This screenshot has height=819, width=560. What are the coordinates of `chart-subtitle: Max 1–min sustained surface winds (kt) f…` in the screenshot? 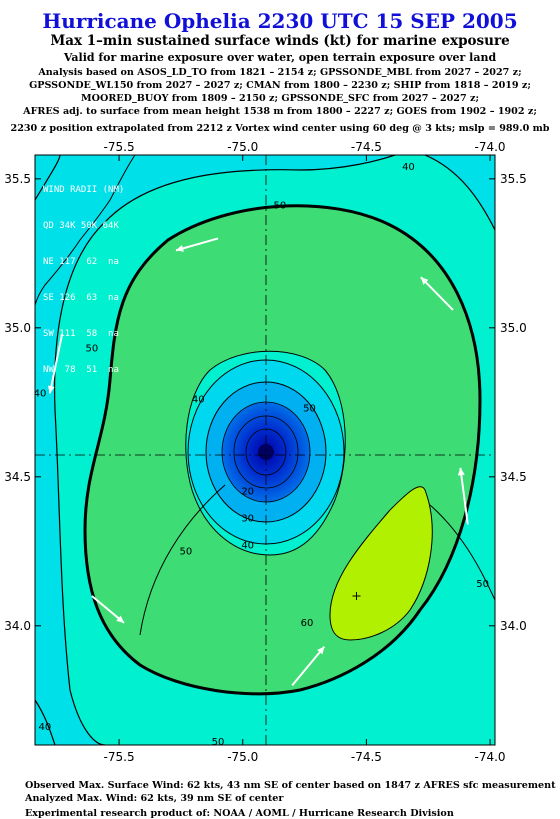 It's located at (280, 41).